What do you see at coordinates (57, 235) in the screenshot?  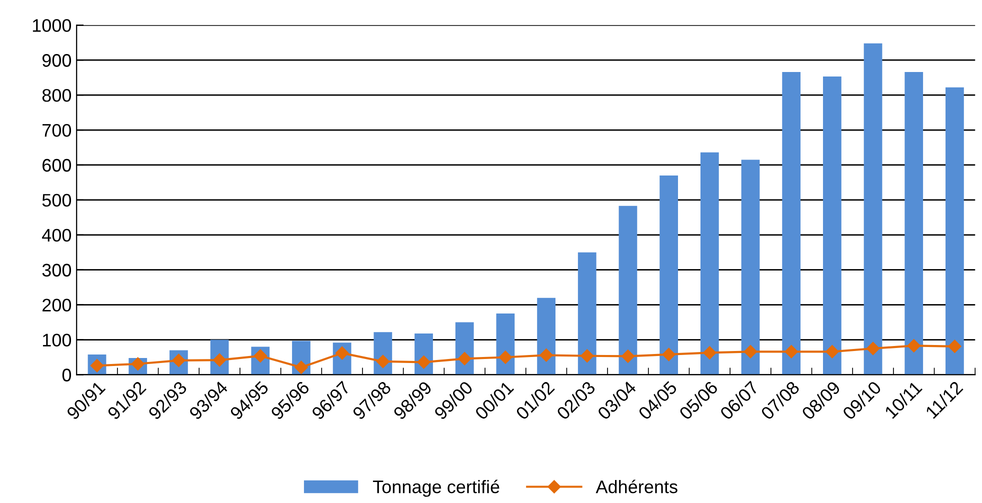 I see `y-tick-label: 400` at bounding box center [57, 235].